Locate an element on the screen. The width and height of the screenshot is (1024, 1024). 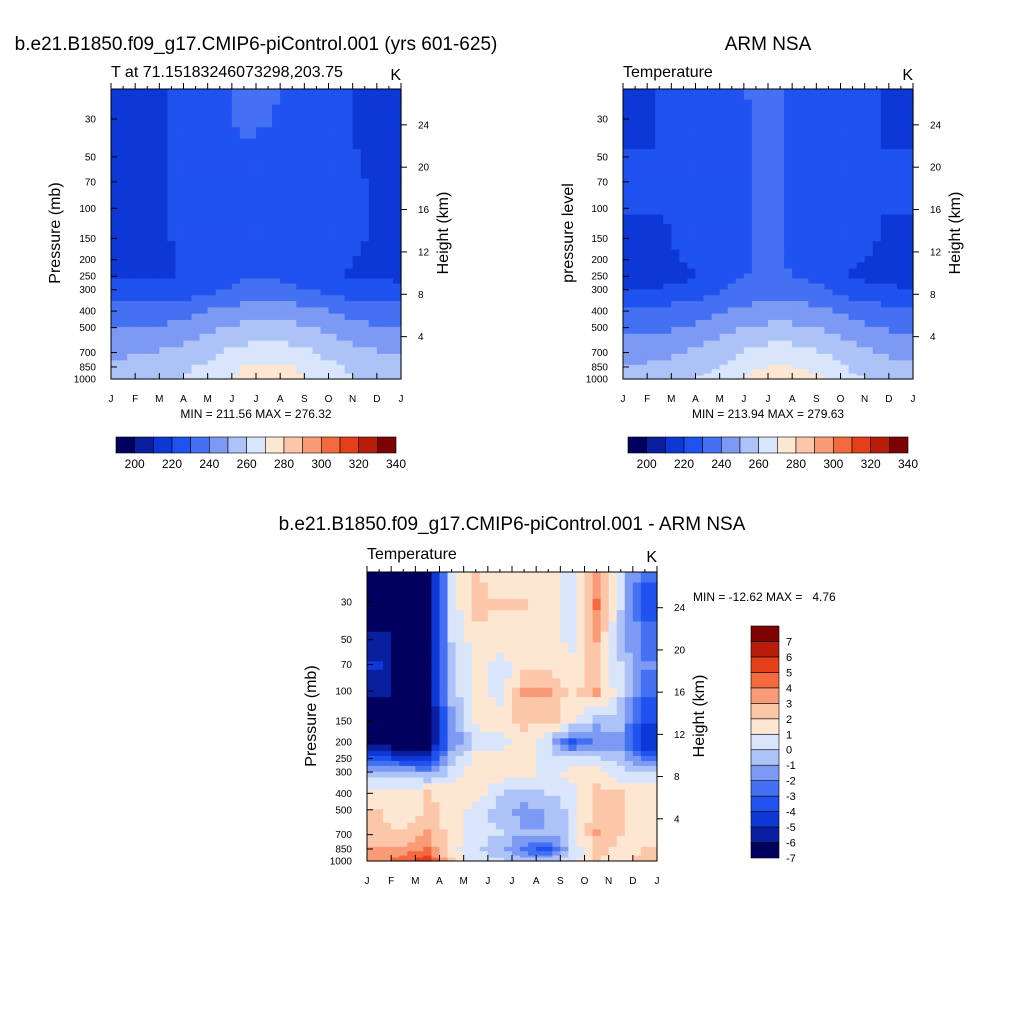
colorbar-label: 260 is located at coordinates (759, 464).